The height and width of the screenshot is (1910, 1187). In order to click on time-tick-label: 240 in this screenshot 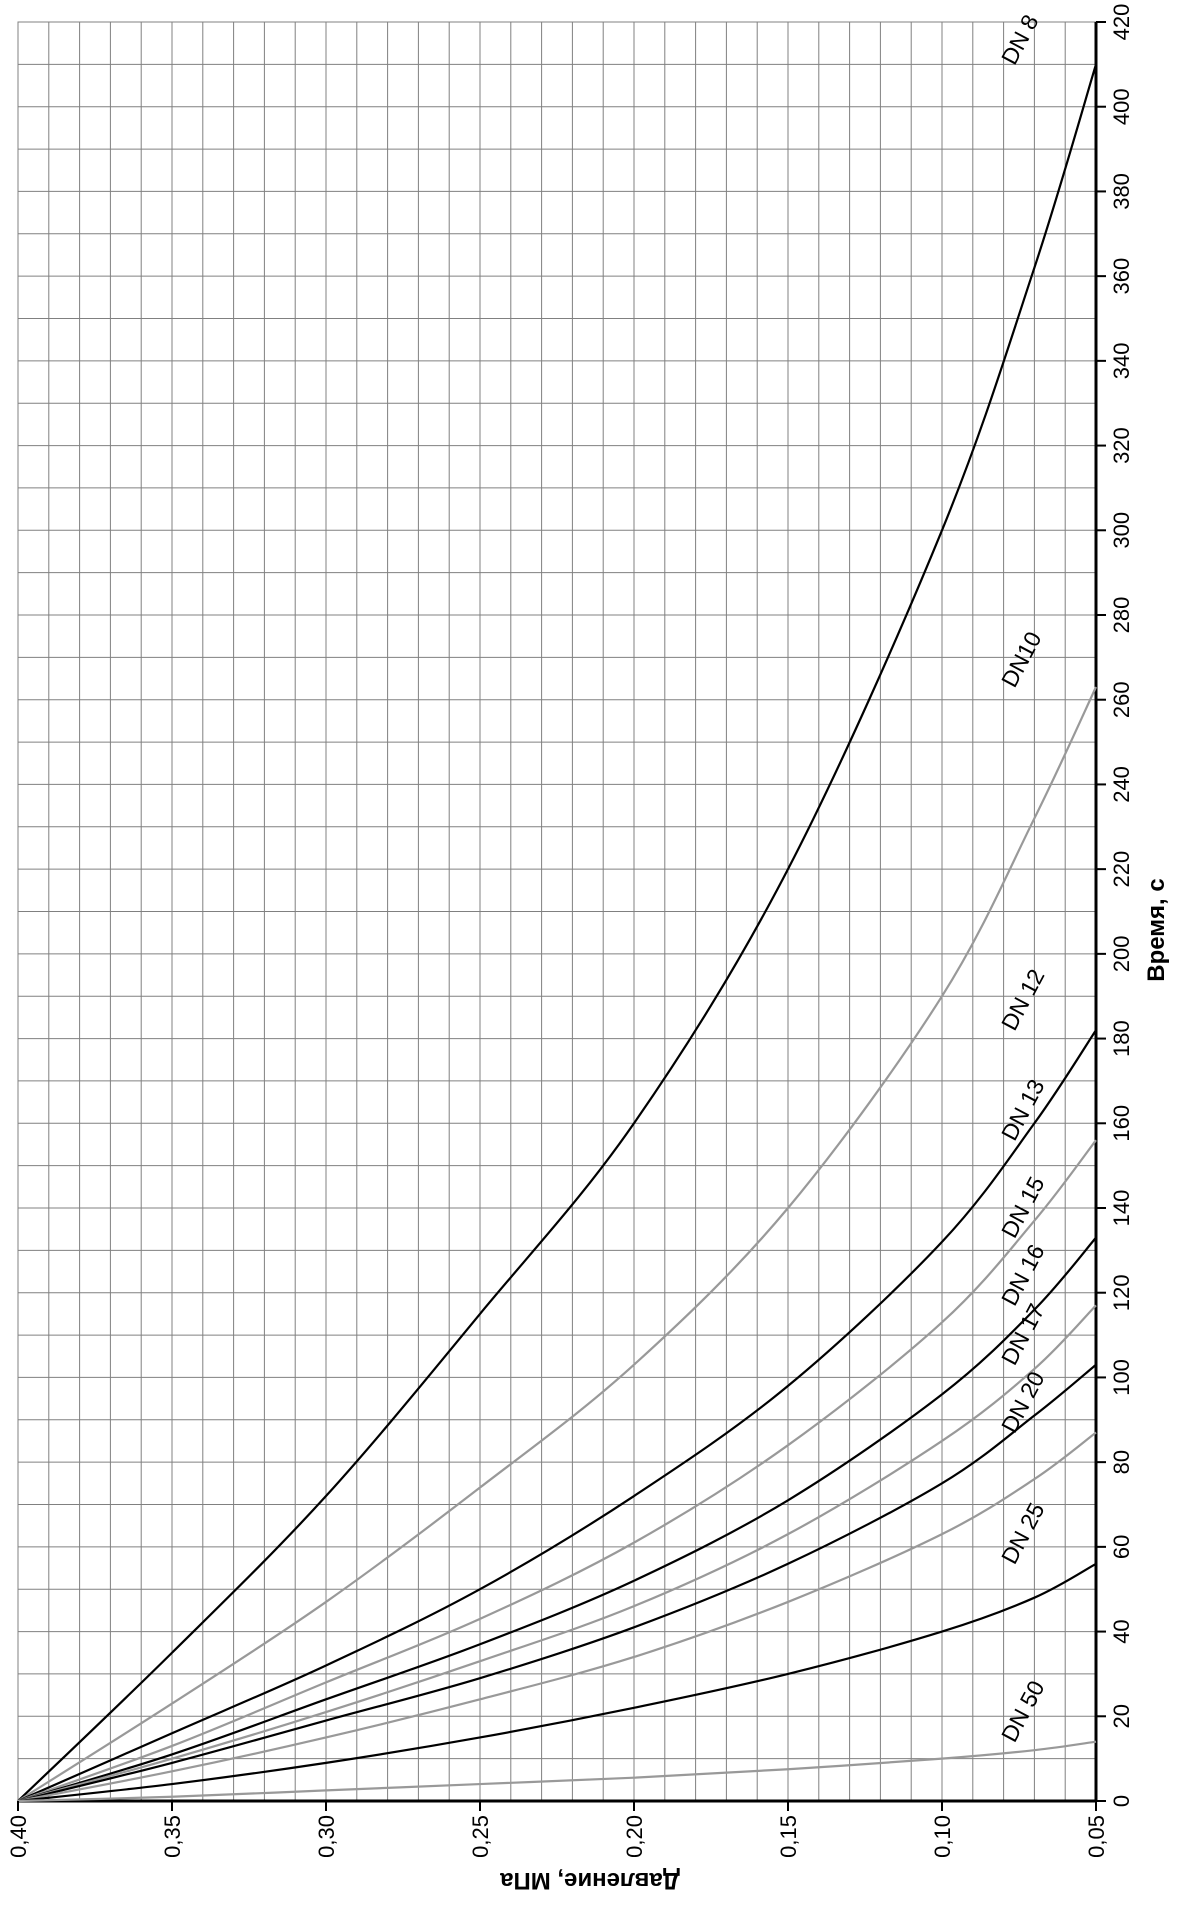, I will do `click(1121, 784)`.